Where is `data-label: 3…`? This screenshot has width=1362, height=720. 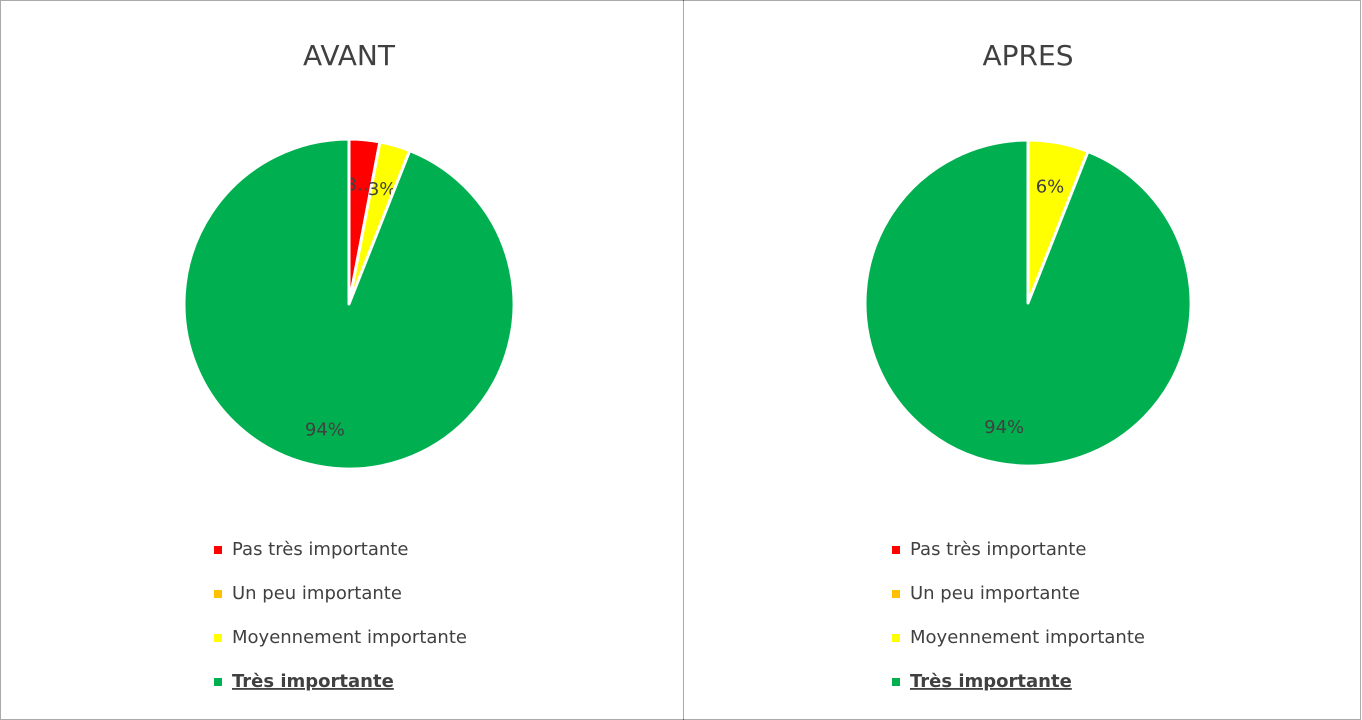 data-label: 3… is located at coordinates (359, 185).